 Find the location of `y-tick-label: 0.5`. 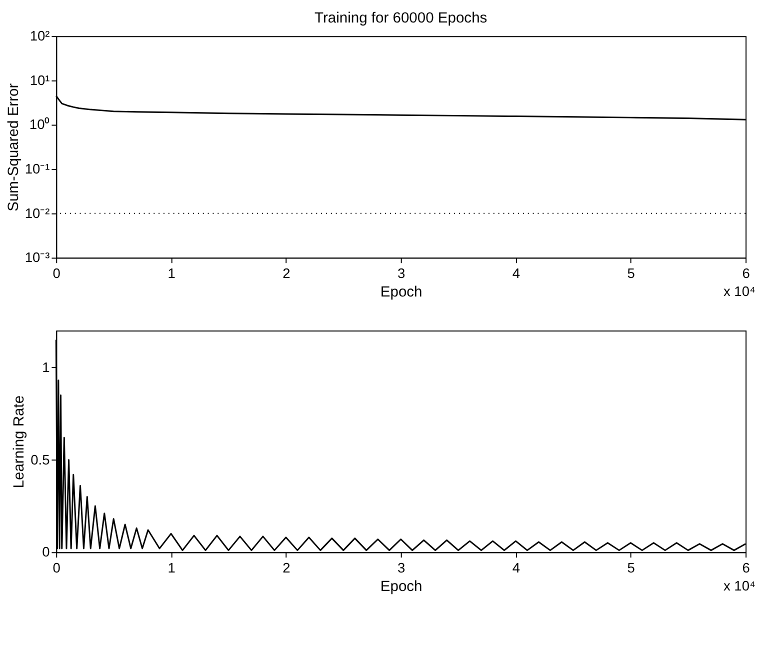

y-tick-label: 0.5 is located at coordinates (40, 460).